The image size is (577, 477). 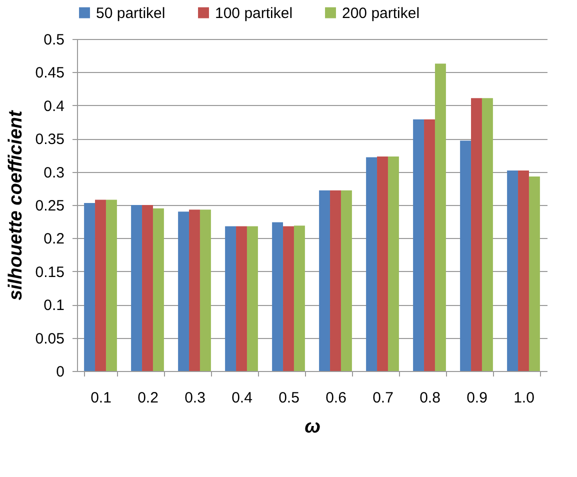 What do you see at coordinates (49, 139) in the screenshot?
I see `y-tick-label: 0.35` at bounding box center [49, 139].